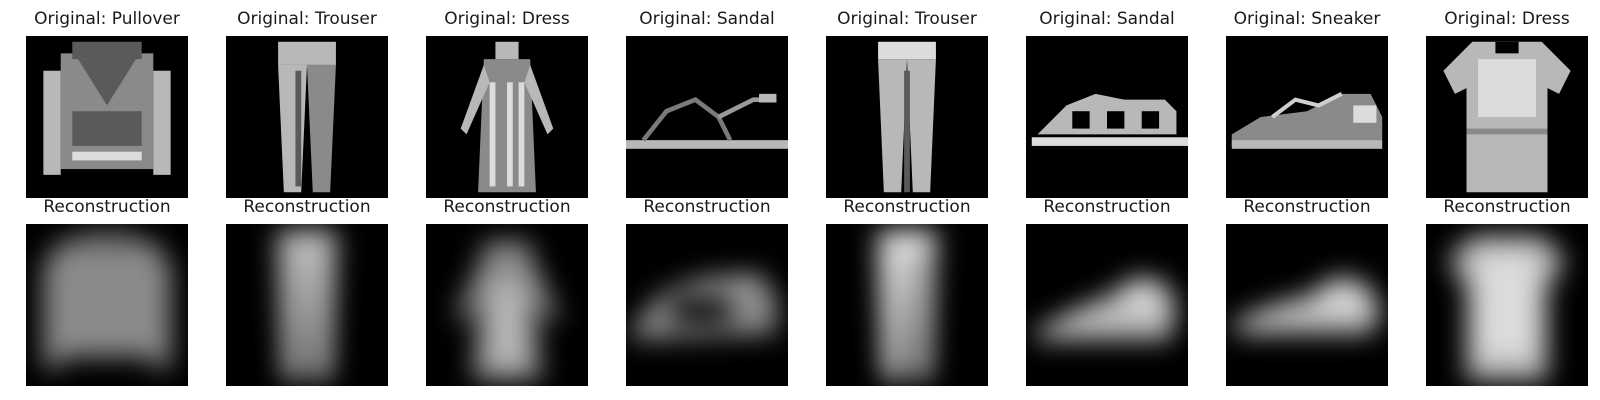 The width and height of the screenshot is (1600, 400). I want to click on original-title: Original: Pullover, so click(107, 19).